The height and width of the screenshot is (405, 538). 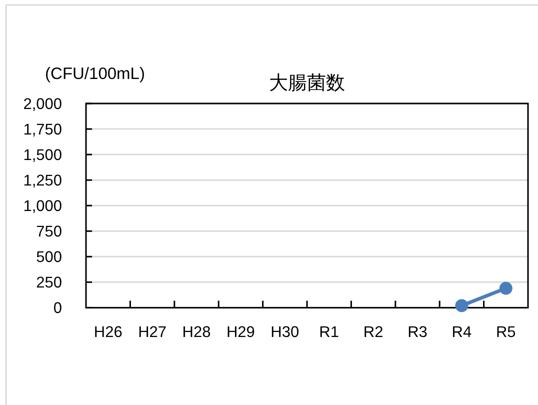 I want to click on y-tick-label: 1,500, so click(x=42, y=155).